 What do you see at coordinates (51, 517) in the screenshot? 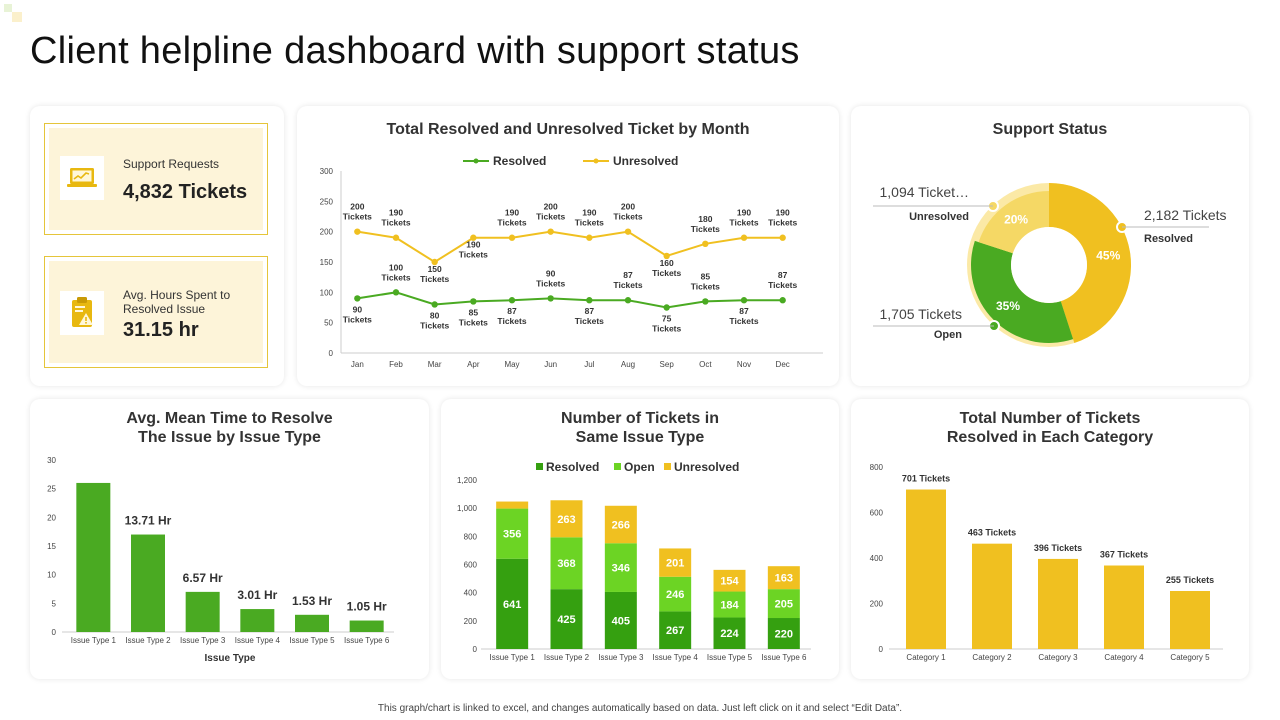
I see `y-tick-label: 20` at bounding box center [51, 517].